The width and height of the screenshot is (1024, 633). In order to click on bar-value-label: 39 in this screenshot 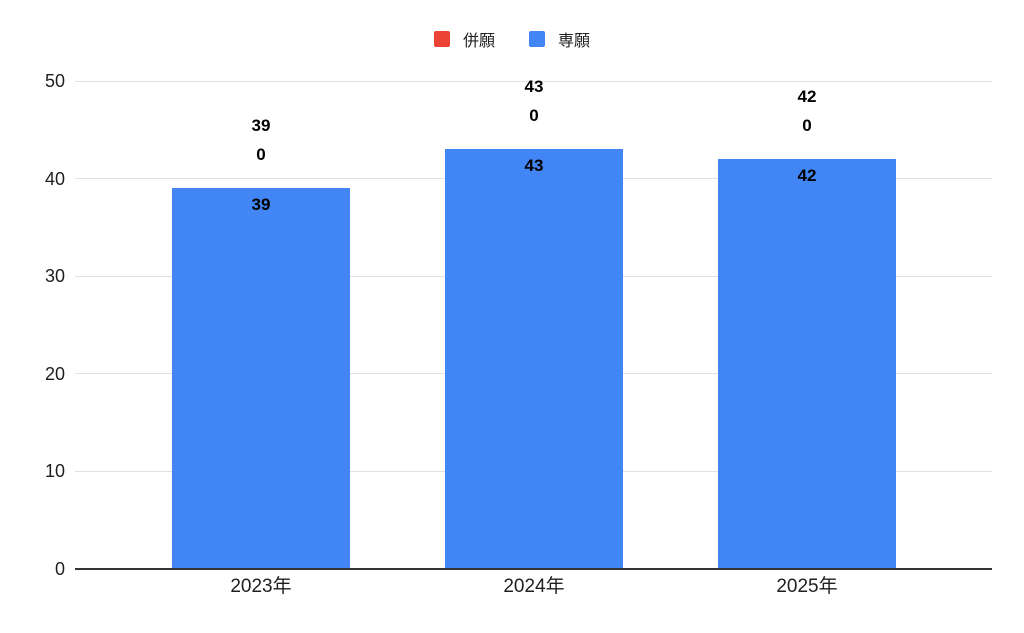, I will do `click(261, 205)`.